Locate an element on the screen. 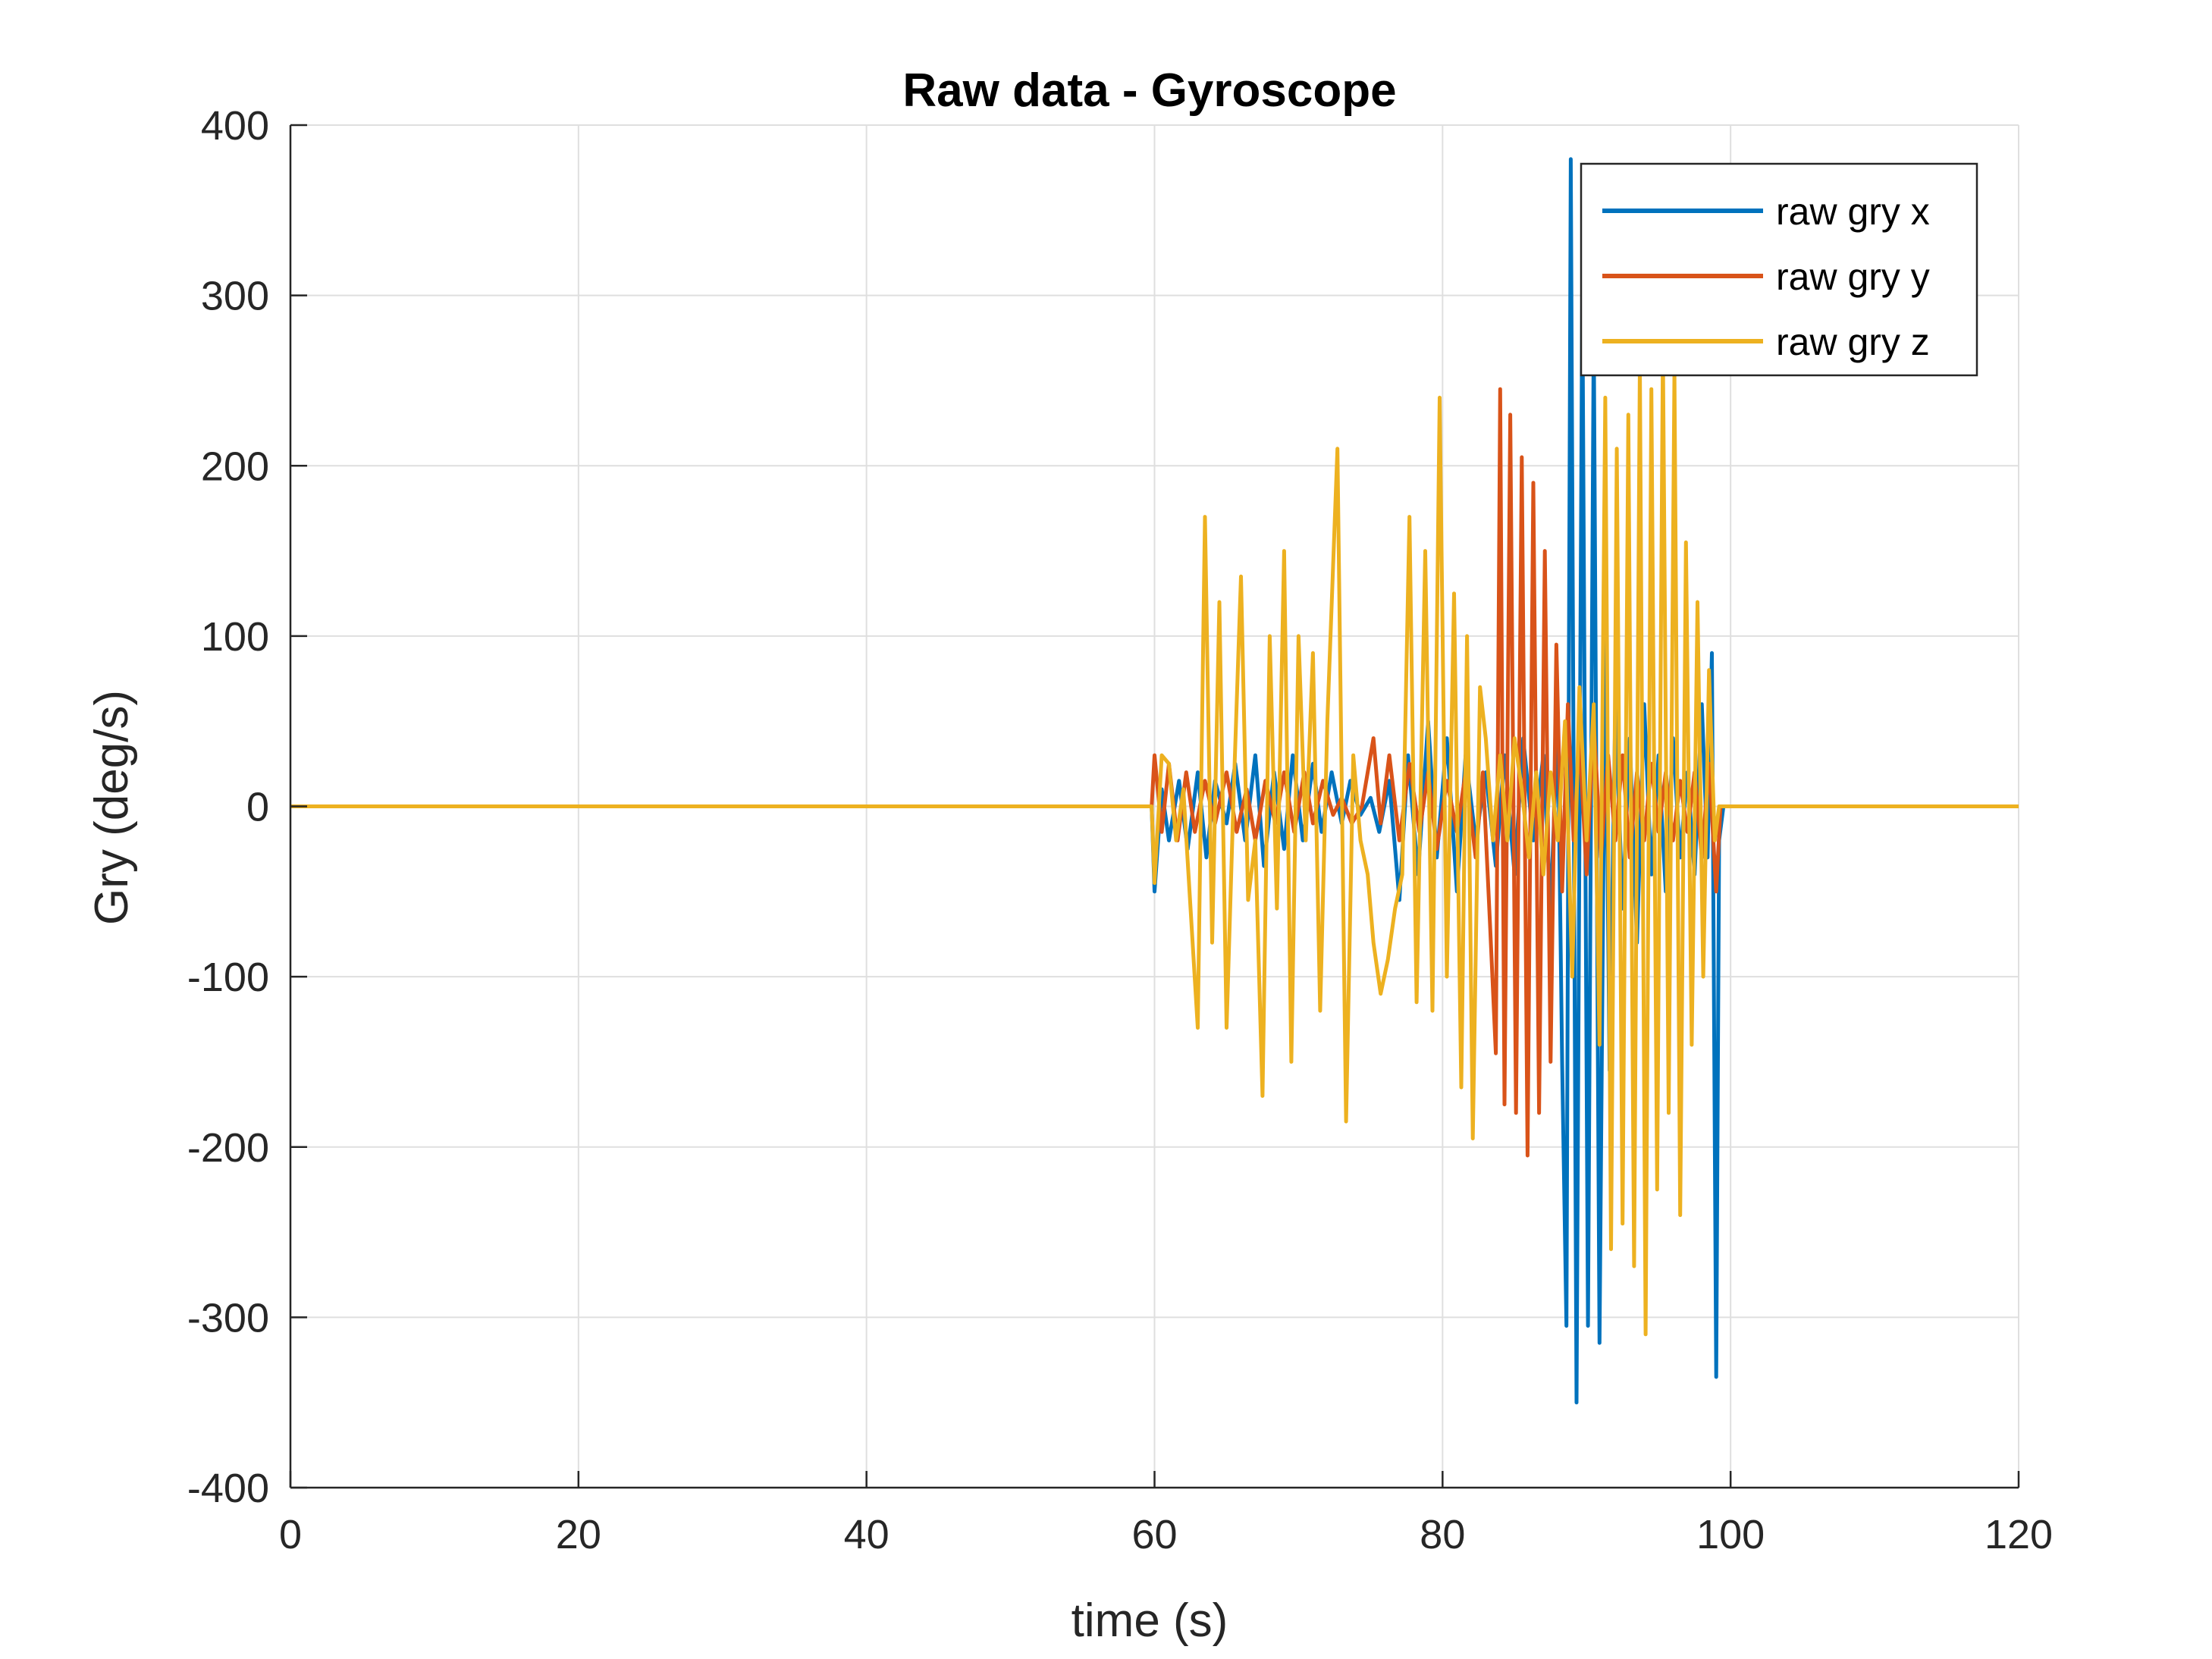  x-tick-label: 0 is located at coordinates (290, 1535).